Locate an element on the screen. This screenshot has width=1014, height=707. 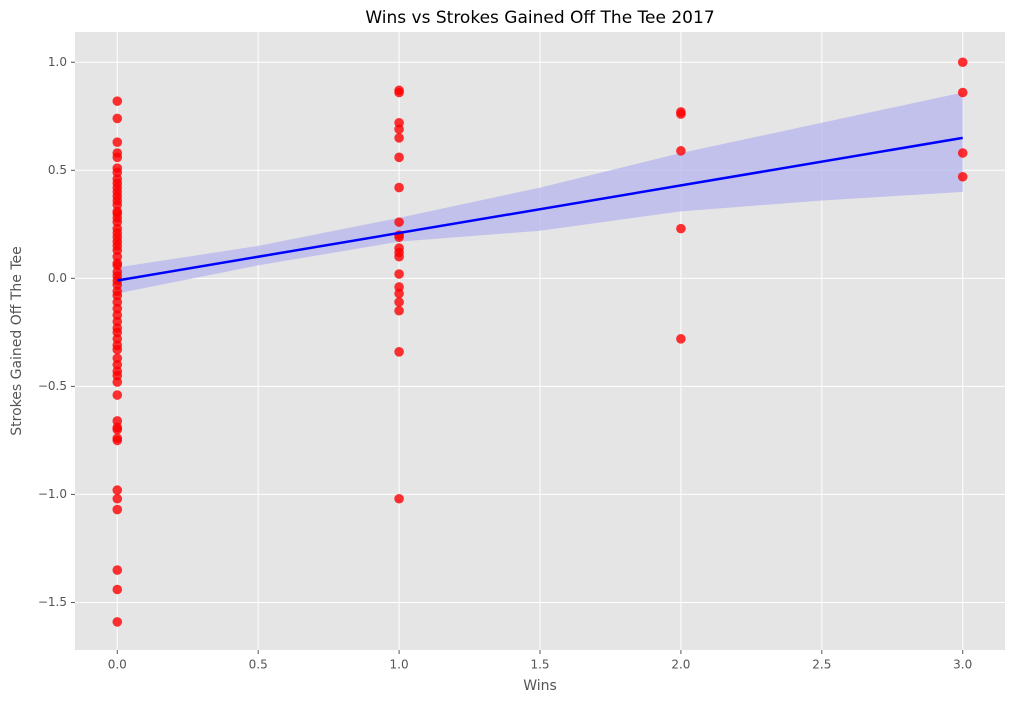
y-tick-label: −0.5 is located at coordinates (52, 386).